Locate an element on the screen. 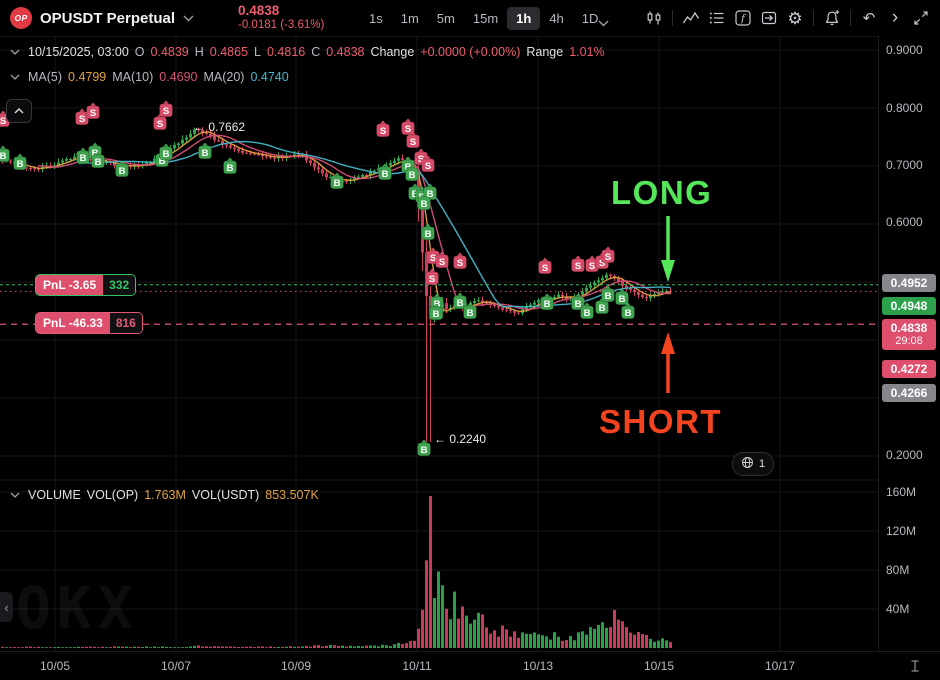 This screenshot has width=940, height=680. pane-resize-handle: ‹ is located at coordinates (6, 607).